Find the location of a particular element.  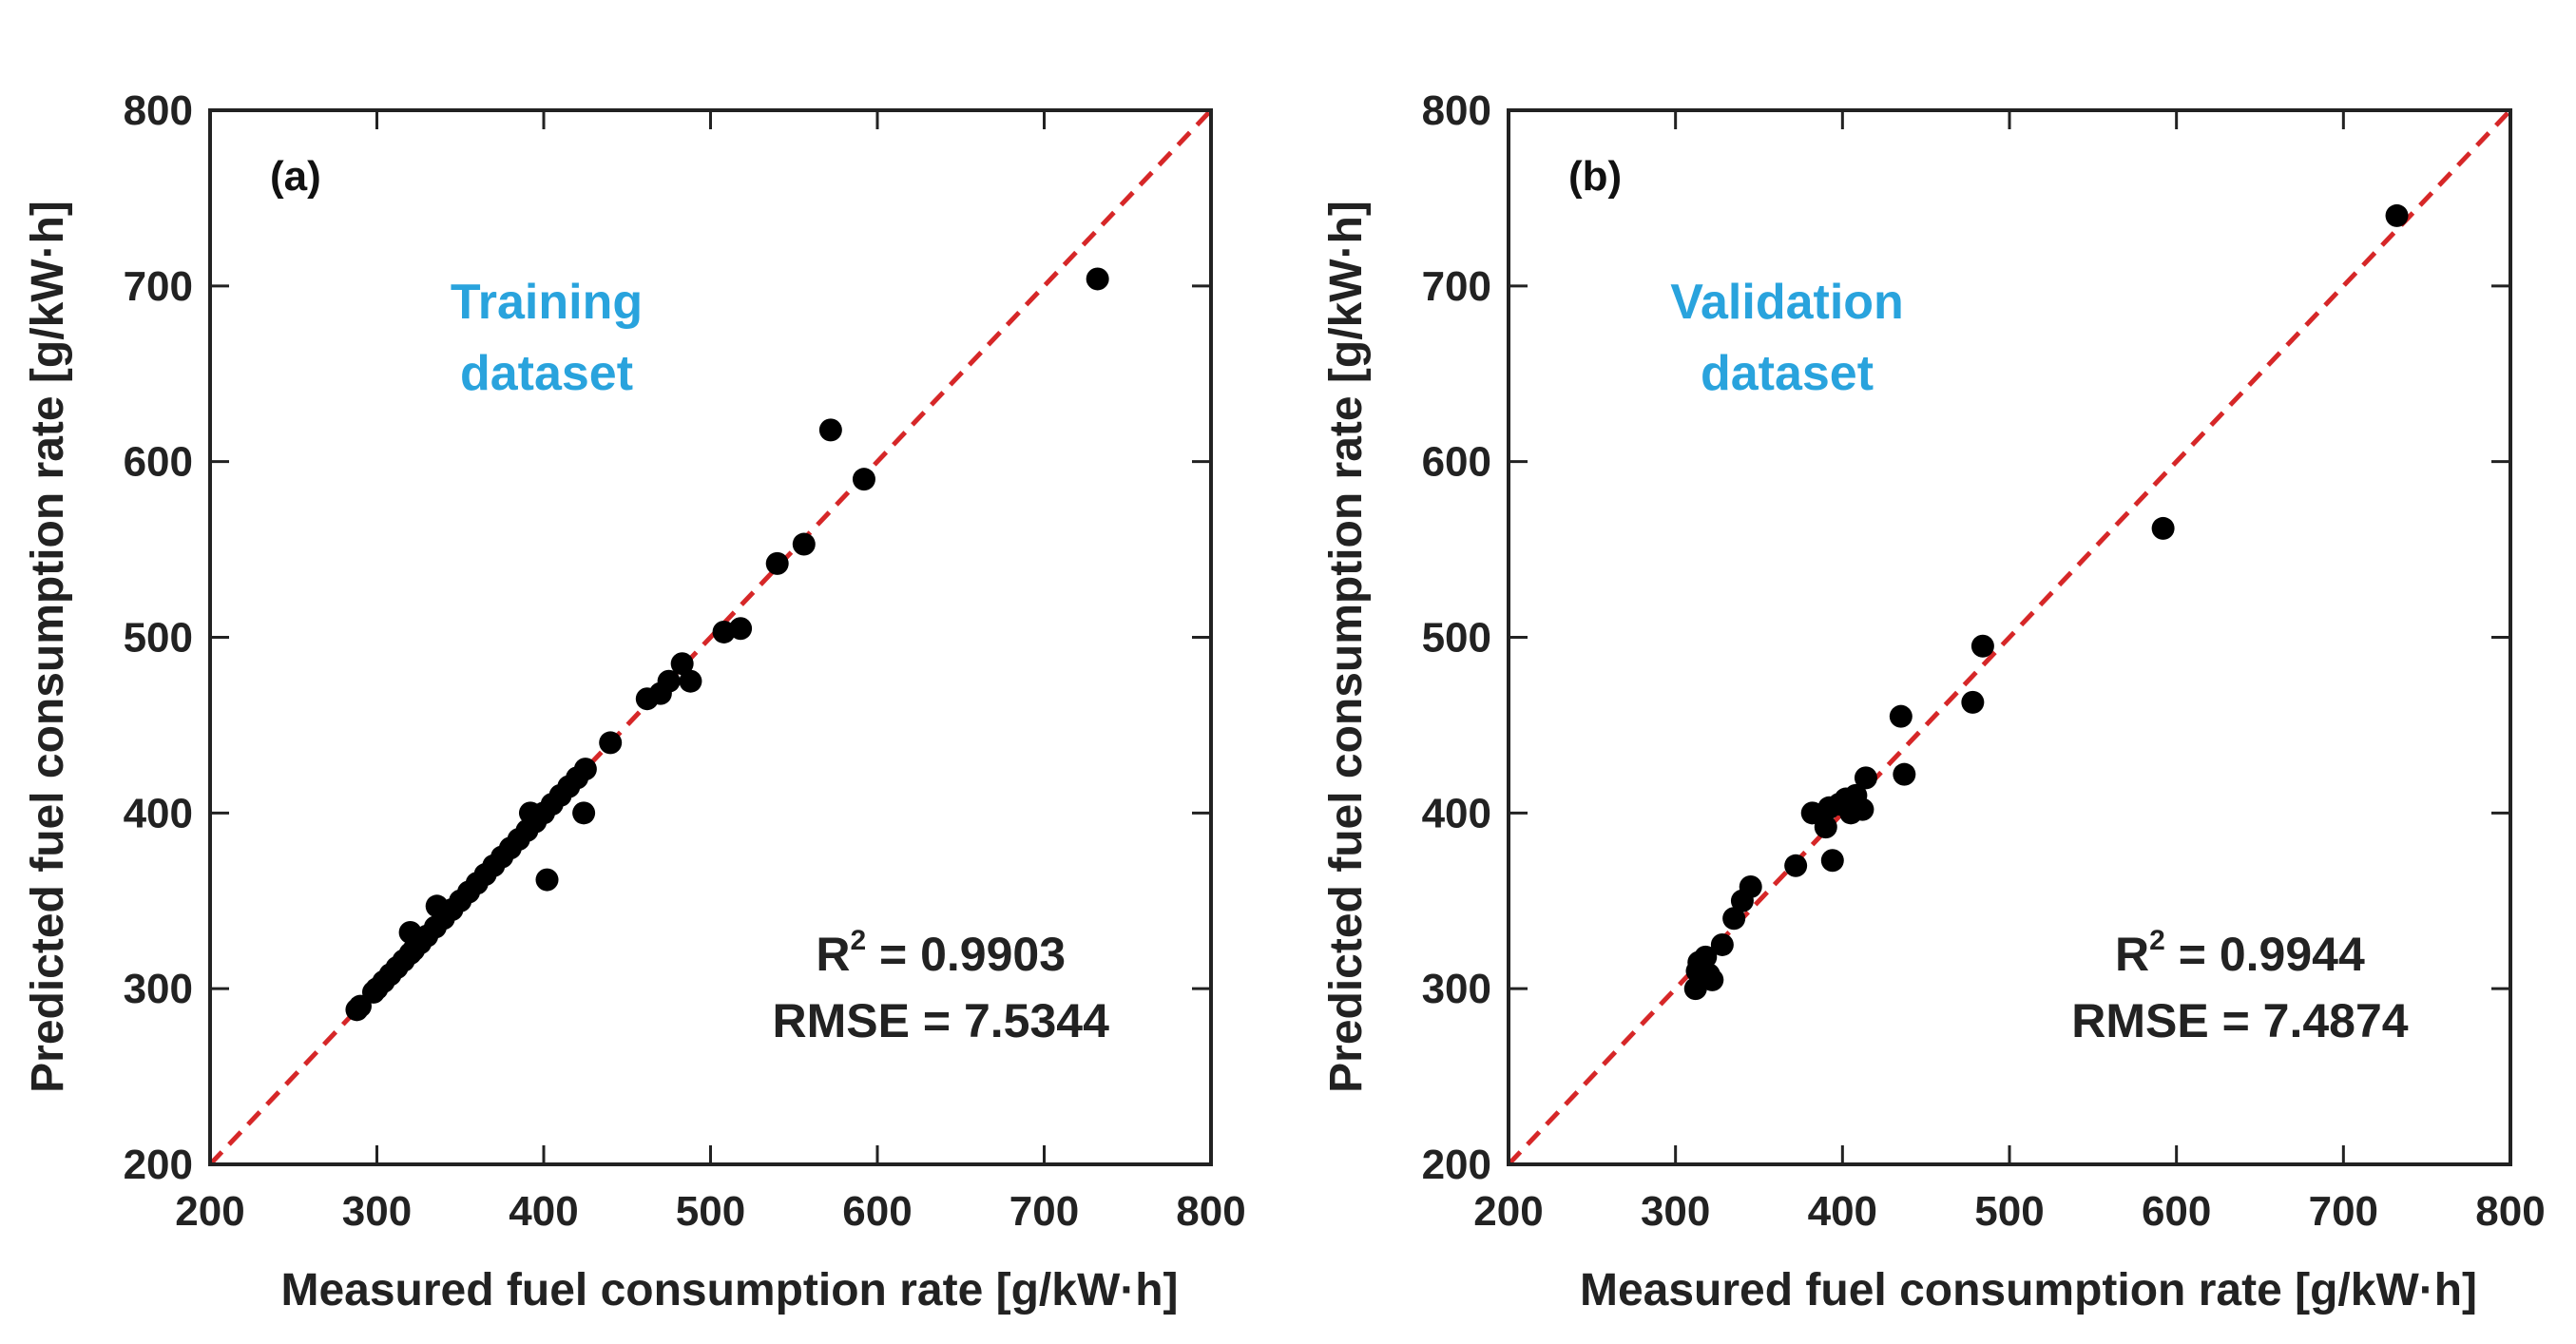

rmse-label: RMSE = 7.5344 is located at coordinates (941, 1020).